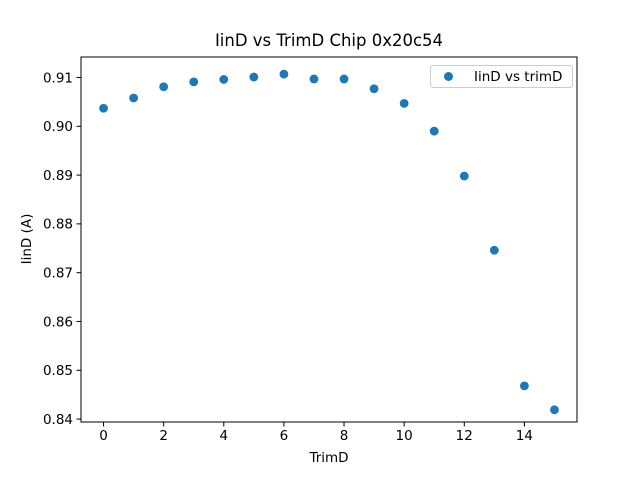 The image size is (640, 480). I want to click on y-axis-label: IinD (A), so click(27, 239).